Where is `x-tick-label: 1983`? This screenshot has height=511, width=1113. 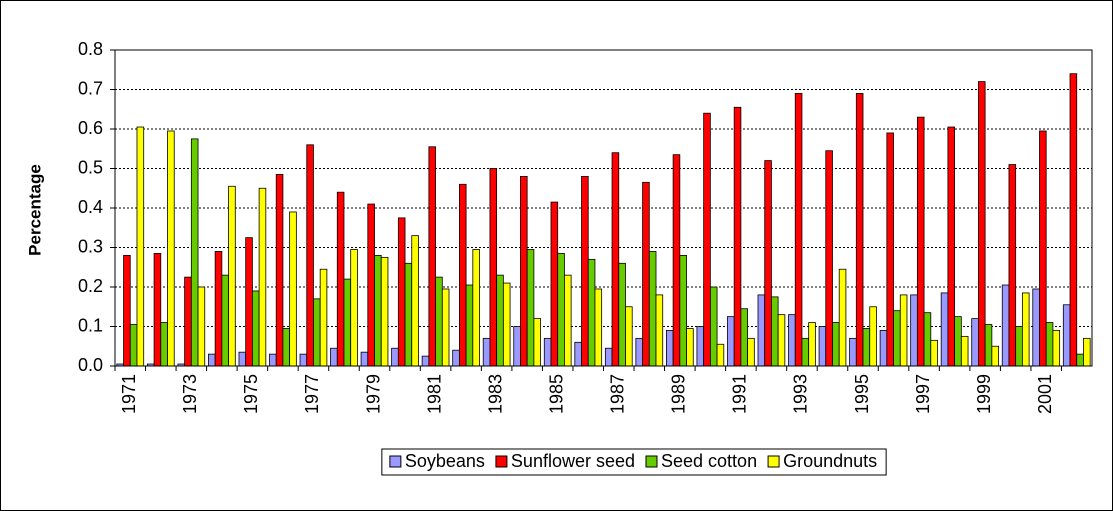
x-tick-label: 1983 is located at coordinates (495, 394).